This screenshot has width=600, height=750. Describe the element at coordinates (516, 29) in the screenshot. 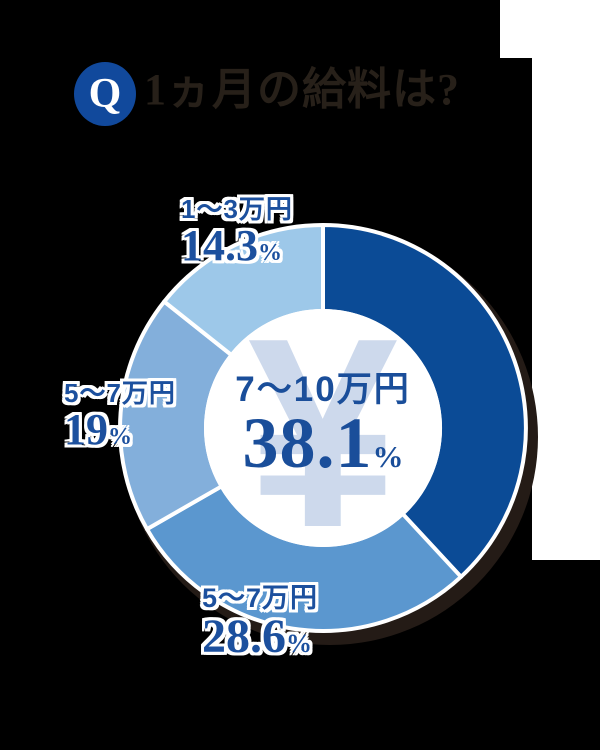

I see `background-white-area-top-right` at that location.